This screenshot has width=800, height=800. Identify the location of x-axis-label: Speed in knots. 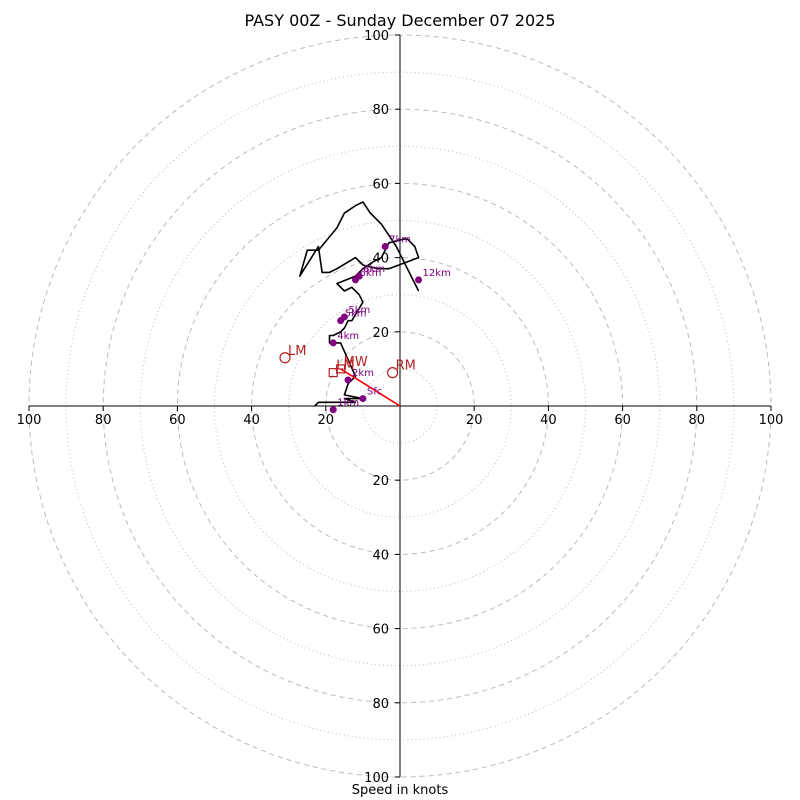
(400, 790).